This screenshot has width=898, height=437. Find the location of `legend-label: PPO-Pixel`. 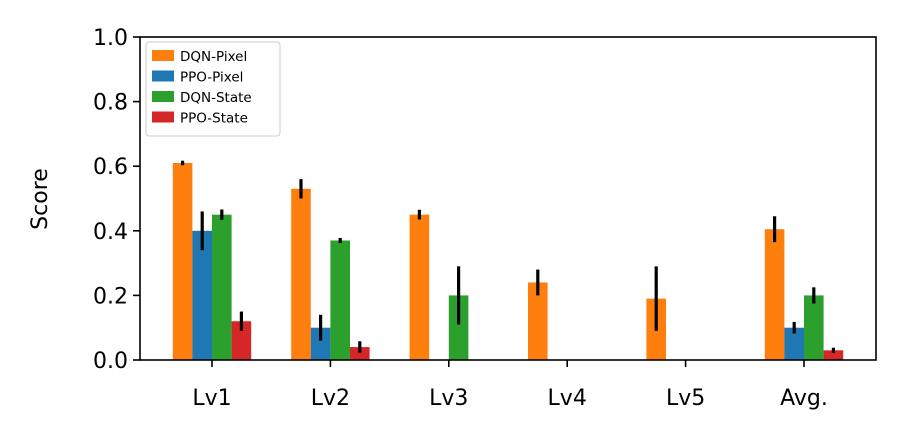

legend-label: PPO-Pixel is located at coordinates (211, 78).